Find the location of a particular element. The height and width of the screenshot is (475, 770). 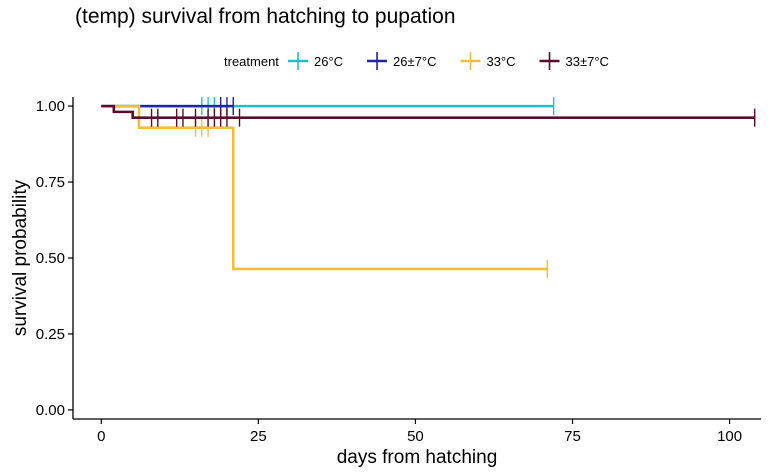

legend: treatment 26°C 26±7°C 33°C 33±7°C is located at coordinates (416, 61).